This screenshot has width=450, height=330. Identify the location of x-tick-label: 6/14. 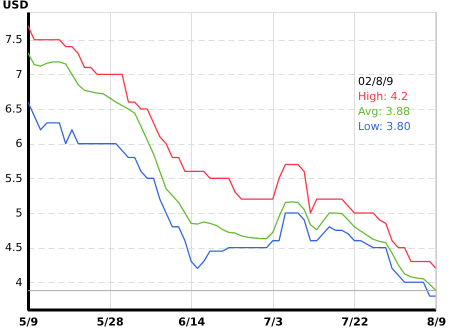
(192, 322).